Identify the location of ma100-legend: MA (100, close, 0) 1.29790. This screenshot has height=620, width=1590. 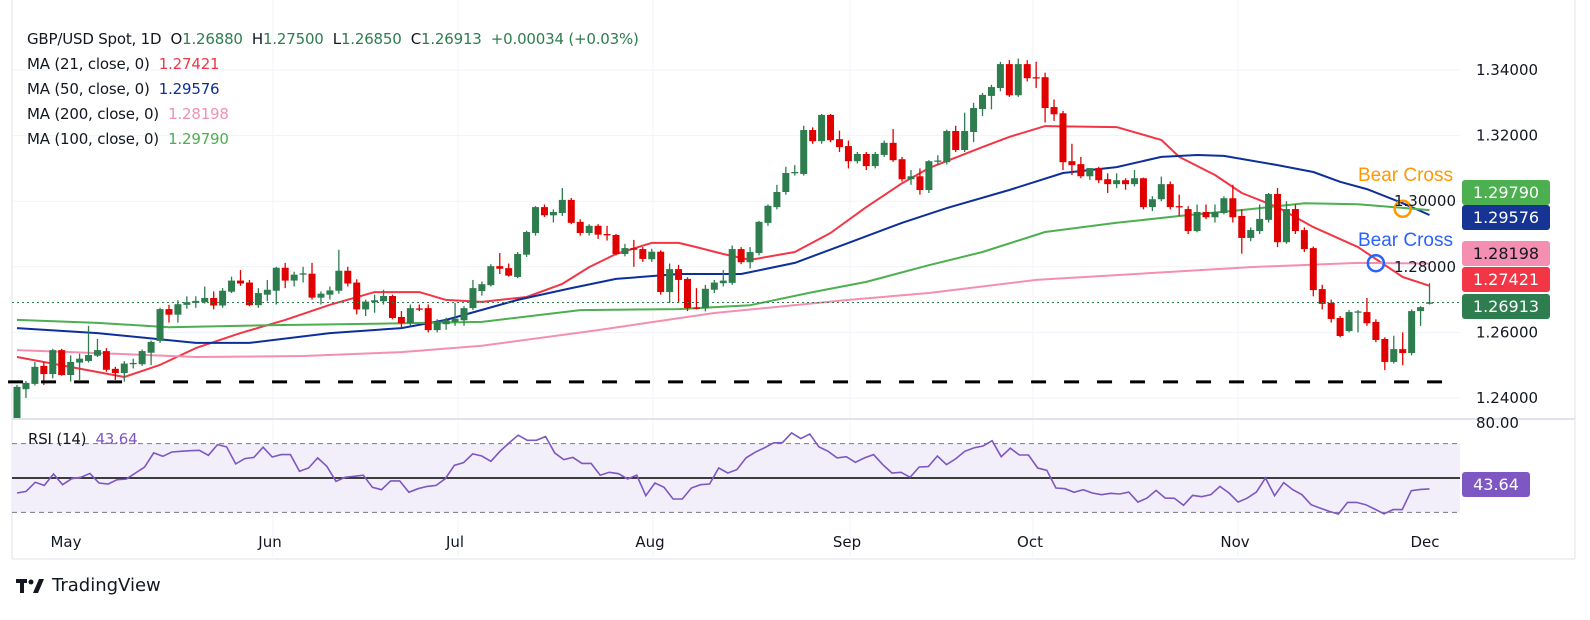
(128, 139).